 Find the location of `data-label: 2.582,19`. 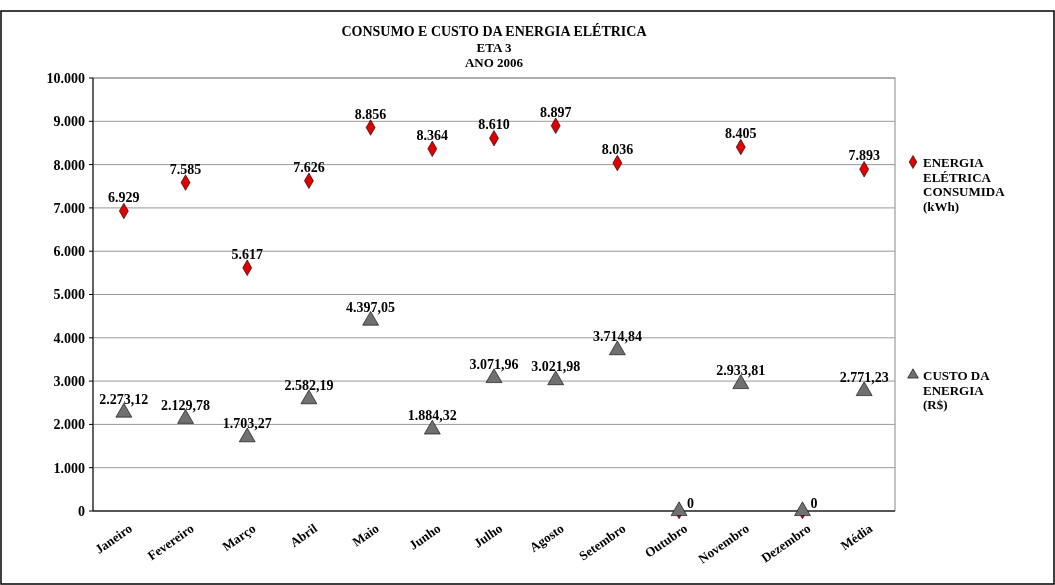

data-label: 2.582,19 is located at coordinates (309, 386).